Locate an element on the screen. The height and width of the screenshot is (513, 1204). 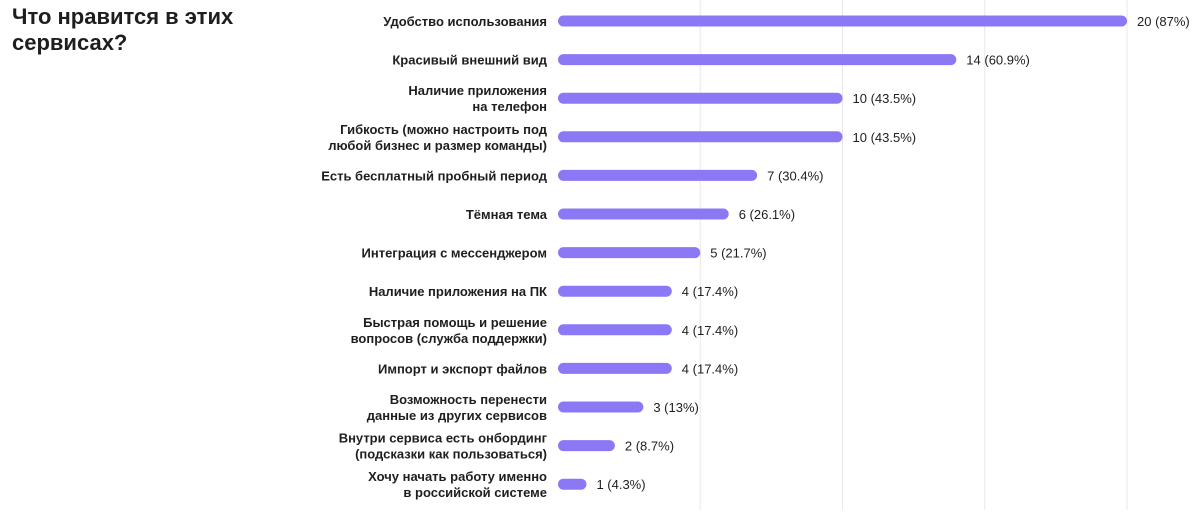
category-label: вопросов (служба поддержки) is located at coordinates (449, 338).